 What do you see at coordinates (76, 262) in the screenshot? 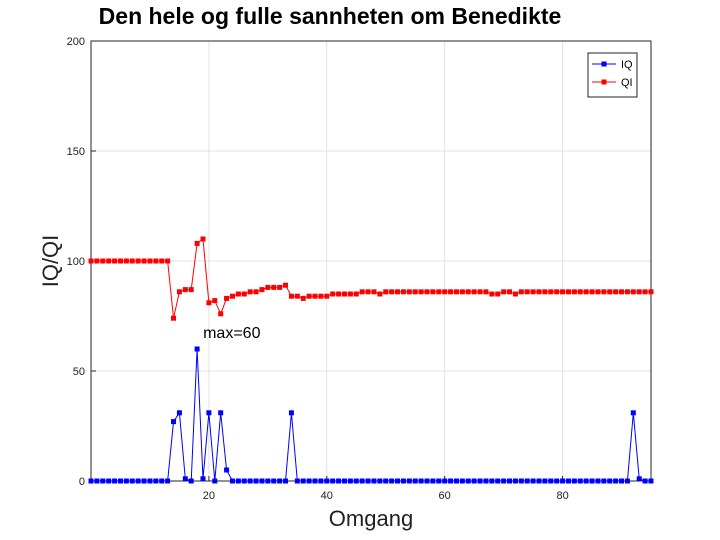
I see `y-tick-label: 100` at bounding box center [76, 262].